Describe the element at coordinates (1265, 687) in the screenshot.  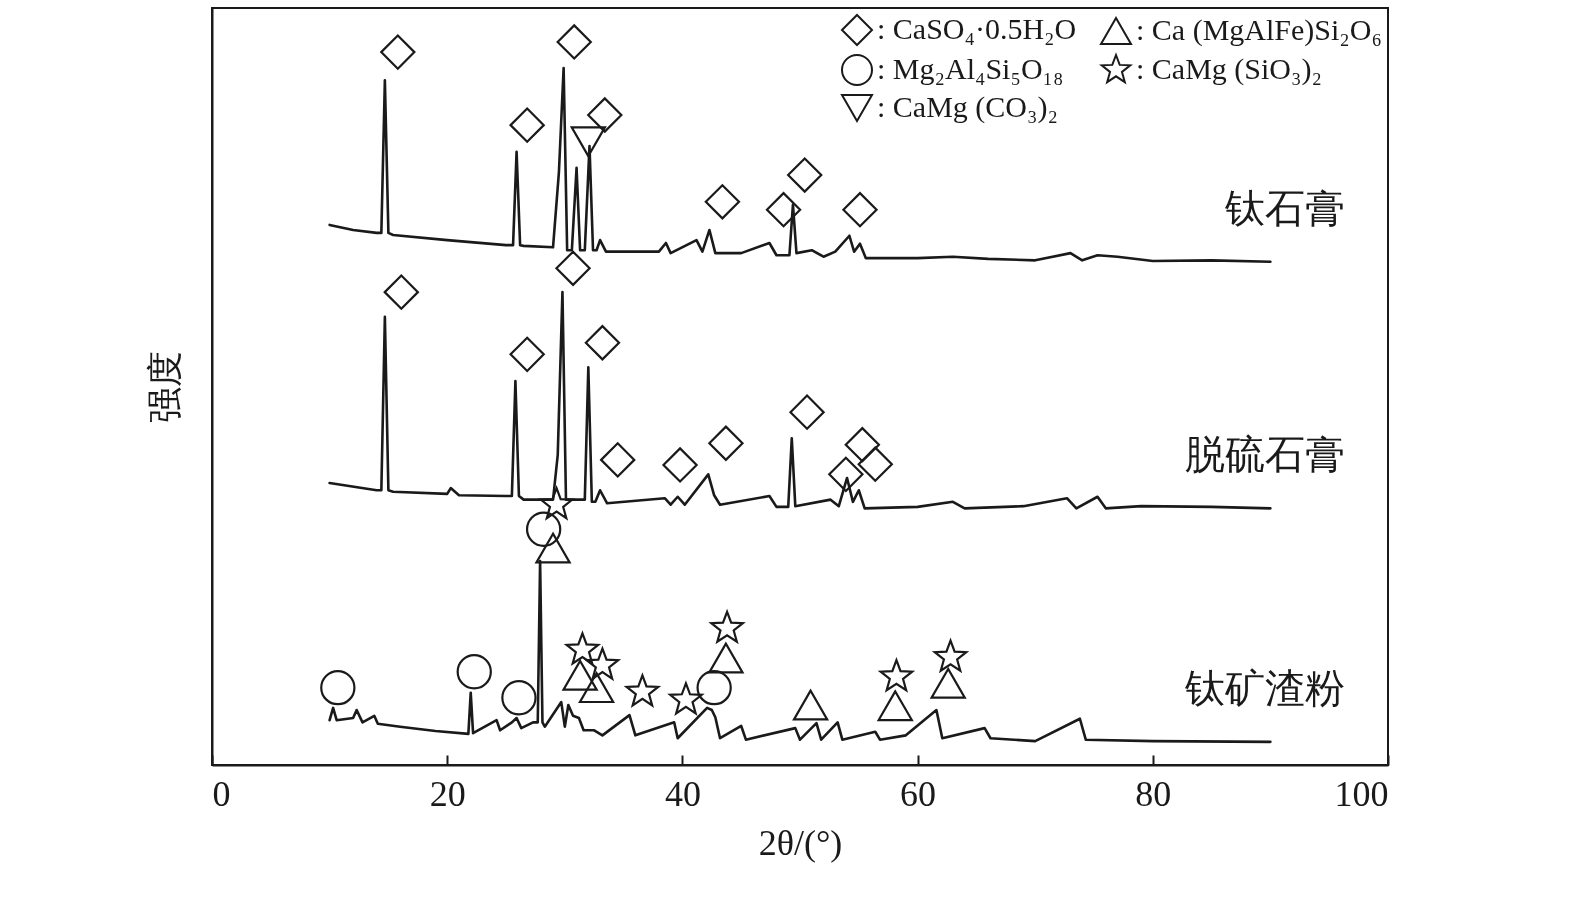
I see `series-label: 钛矿渣粉` at that location.